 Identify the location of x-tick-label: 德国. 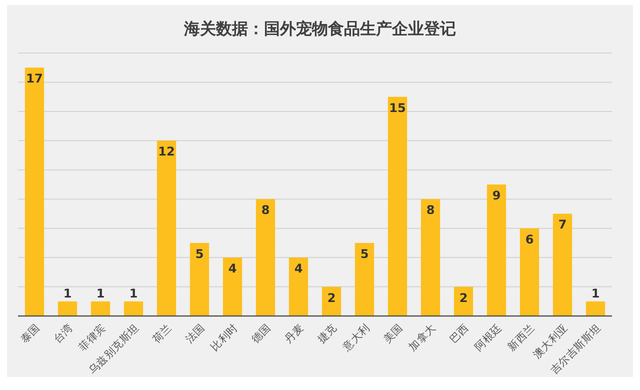
(262, 334).